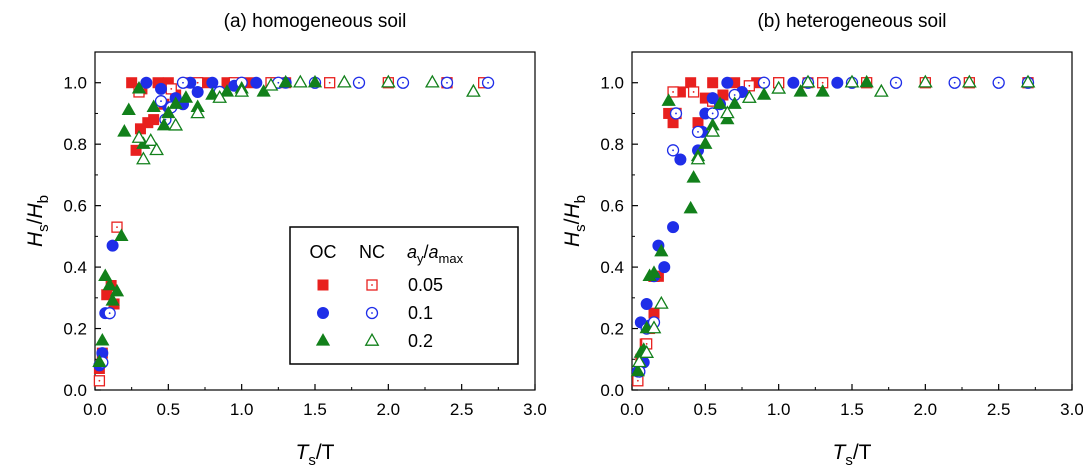  What do you see at coordinates (323, 313) in the screenshot?
I see `legend-marker-oc-circle` at bounding box center [323, 313].